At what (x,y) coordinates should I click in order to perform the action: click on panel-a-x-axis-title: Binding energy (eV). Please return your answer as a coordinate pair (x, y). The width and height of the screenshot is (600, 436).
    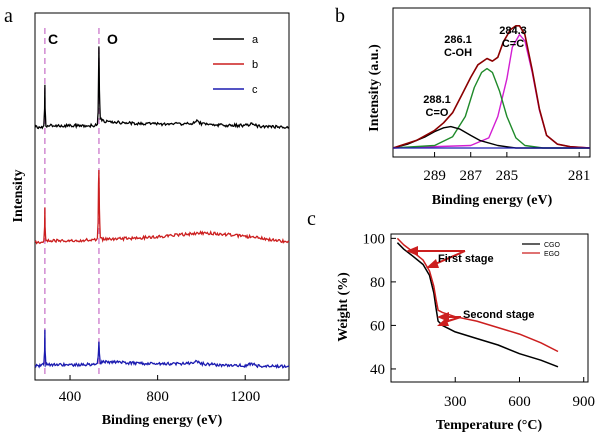
    Looking at the image, I should click on (162, 420).